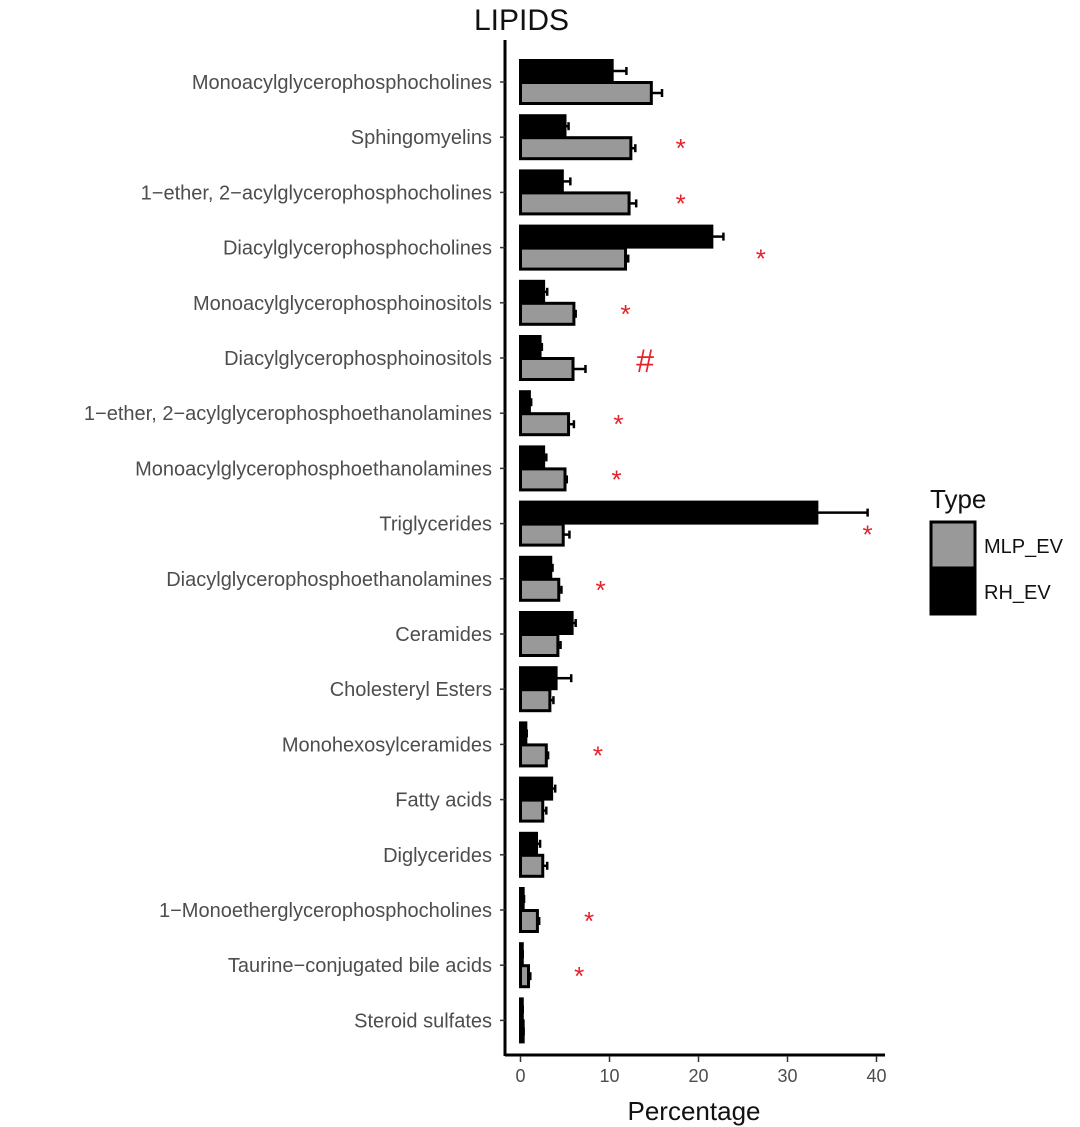 This screenshot has height=1127, width=1080. What do you see at coordinates (387, 745) in the screenshot?
I see `category-label: Monohexosylceramides` at bounding box center [387, 745].